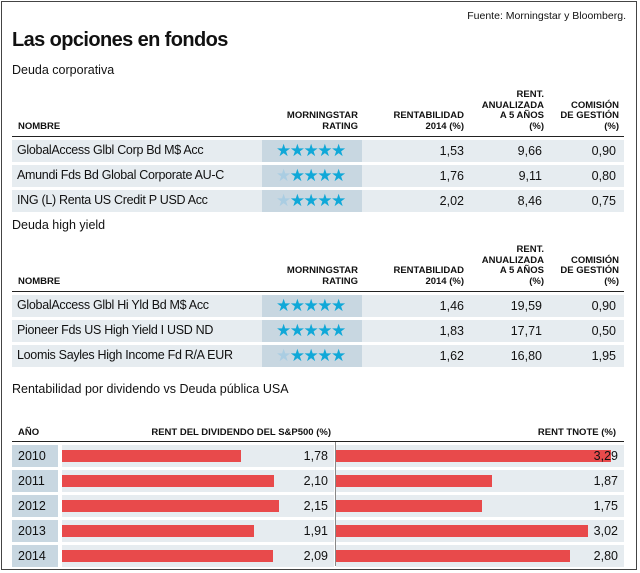 The height and width of the screenshot is (573, 640). Describe the element at coordinates (605, 481) in the screenshot. I see `tnote-value: 1,87` at that location.